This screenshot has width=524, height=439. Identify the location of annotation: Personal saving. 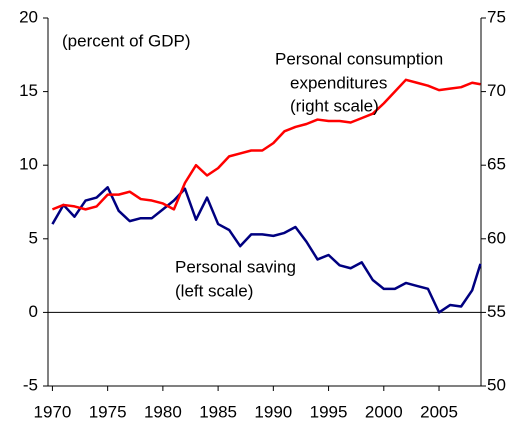
(235, 266).